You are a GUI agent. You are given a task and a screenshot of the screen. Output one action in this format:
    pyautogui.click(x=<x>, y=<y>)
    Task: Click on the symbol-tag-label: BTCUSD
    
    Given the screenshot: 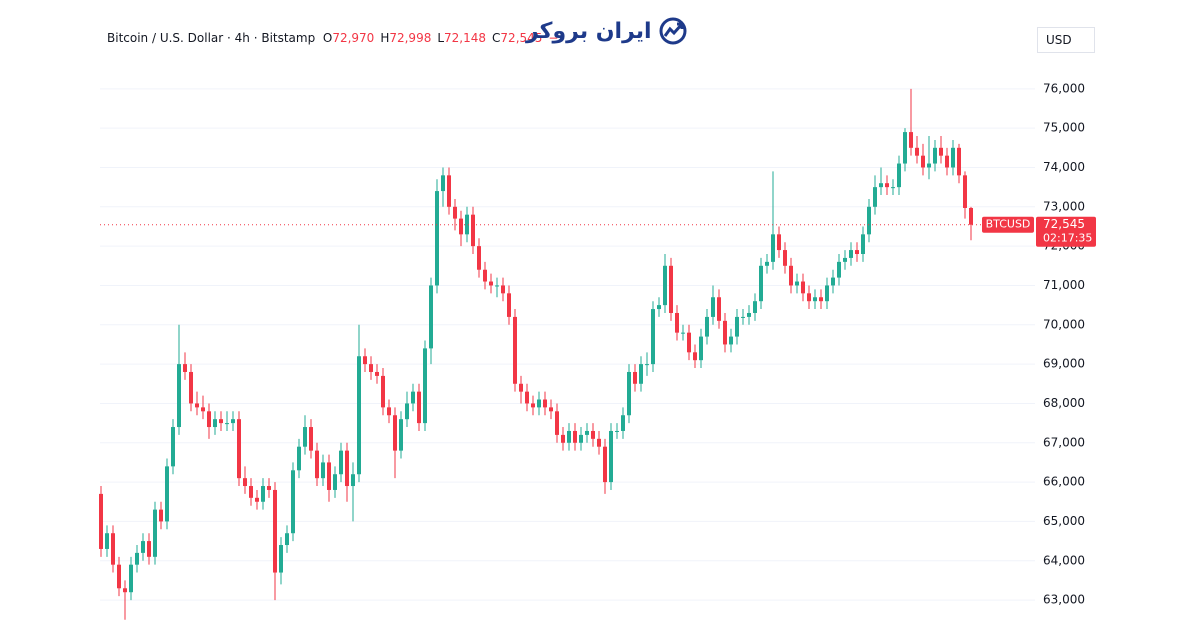 What is the action you would take?
    pyautogui.click(x=1008, y=224)
    